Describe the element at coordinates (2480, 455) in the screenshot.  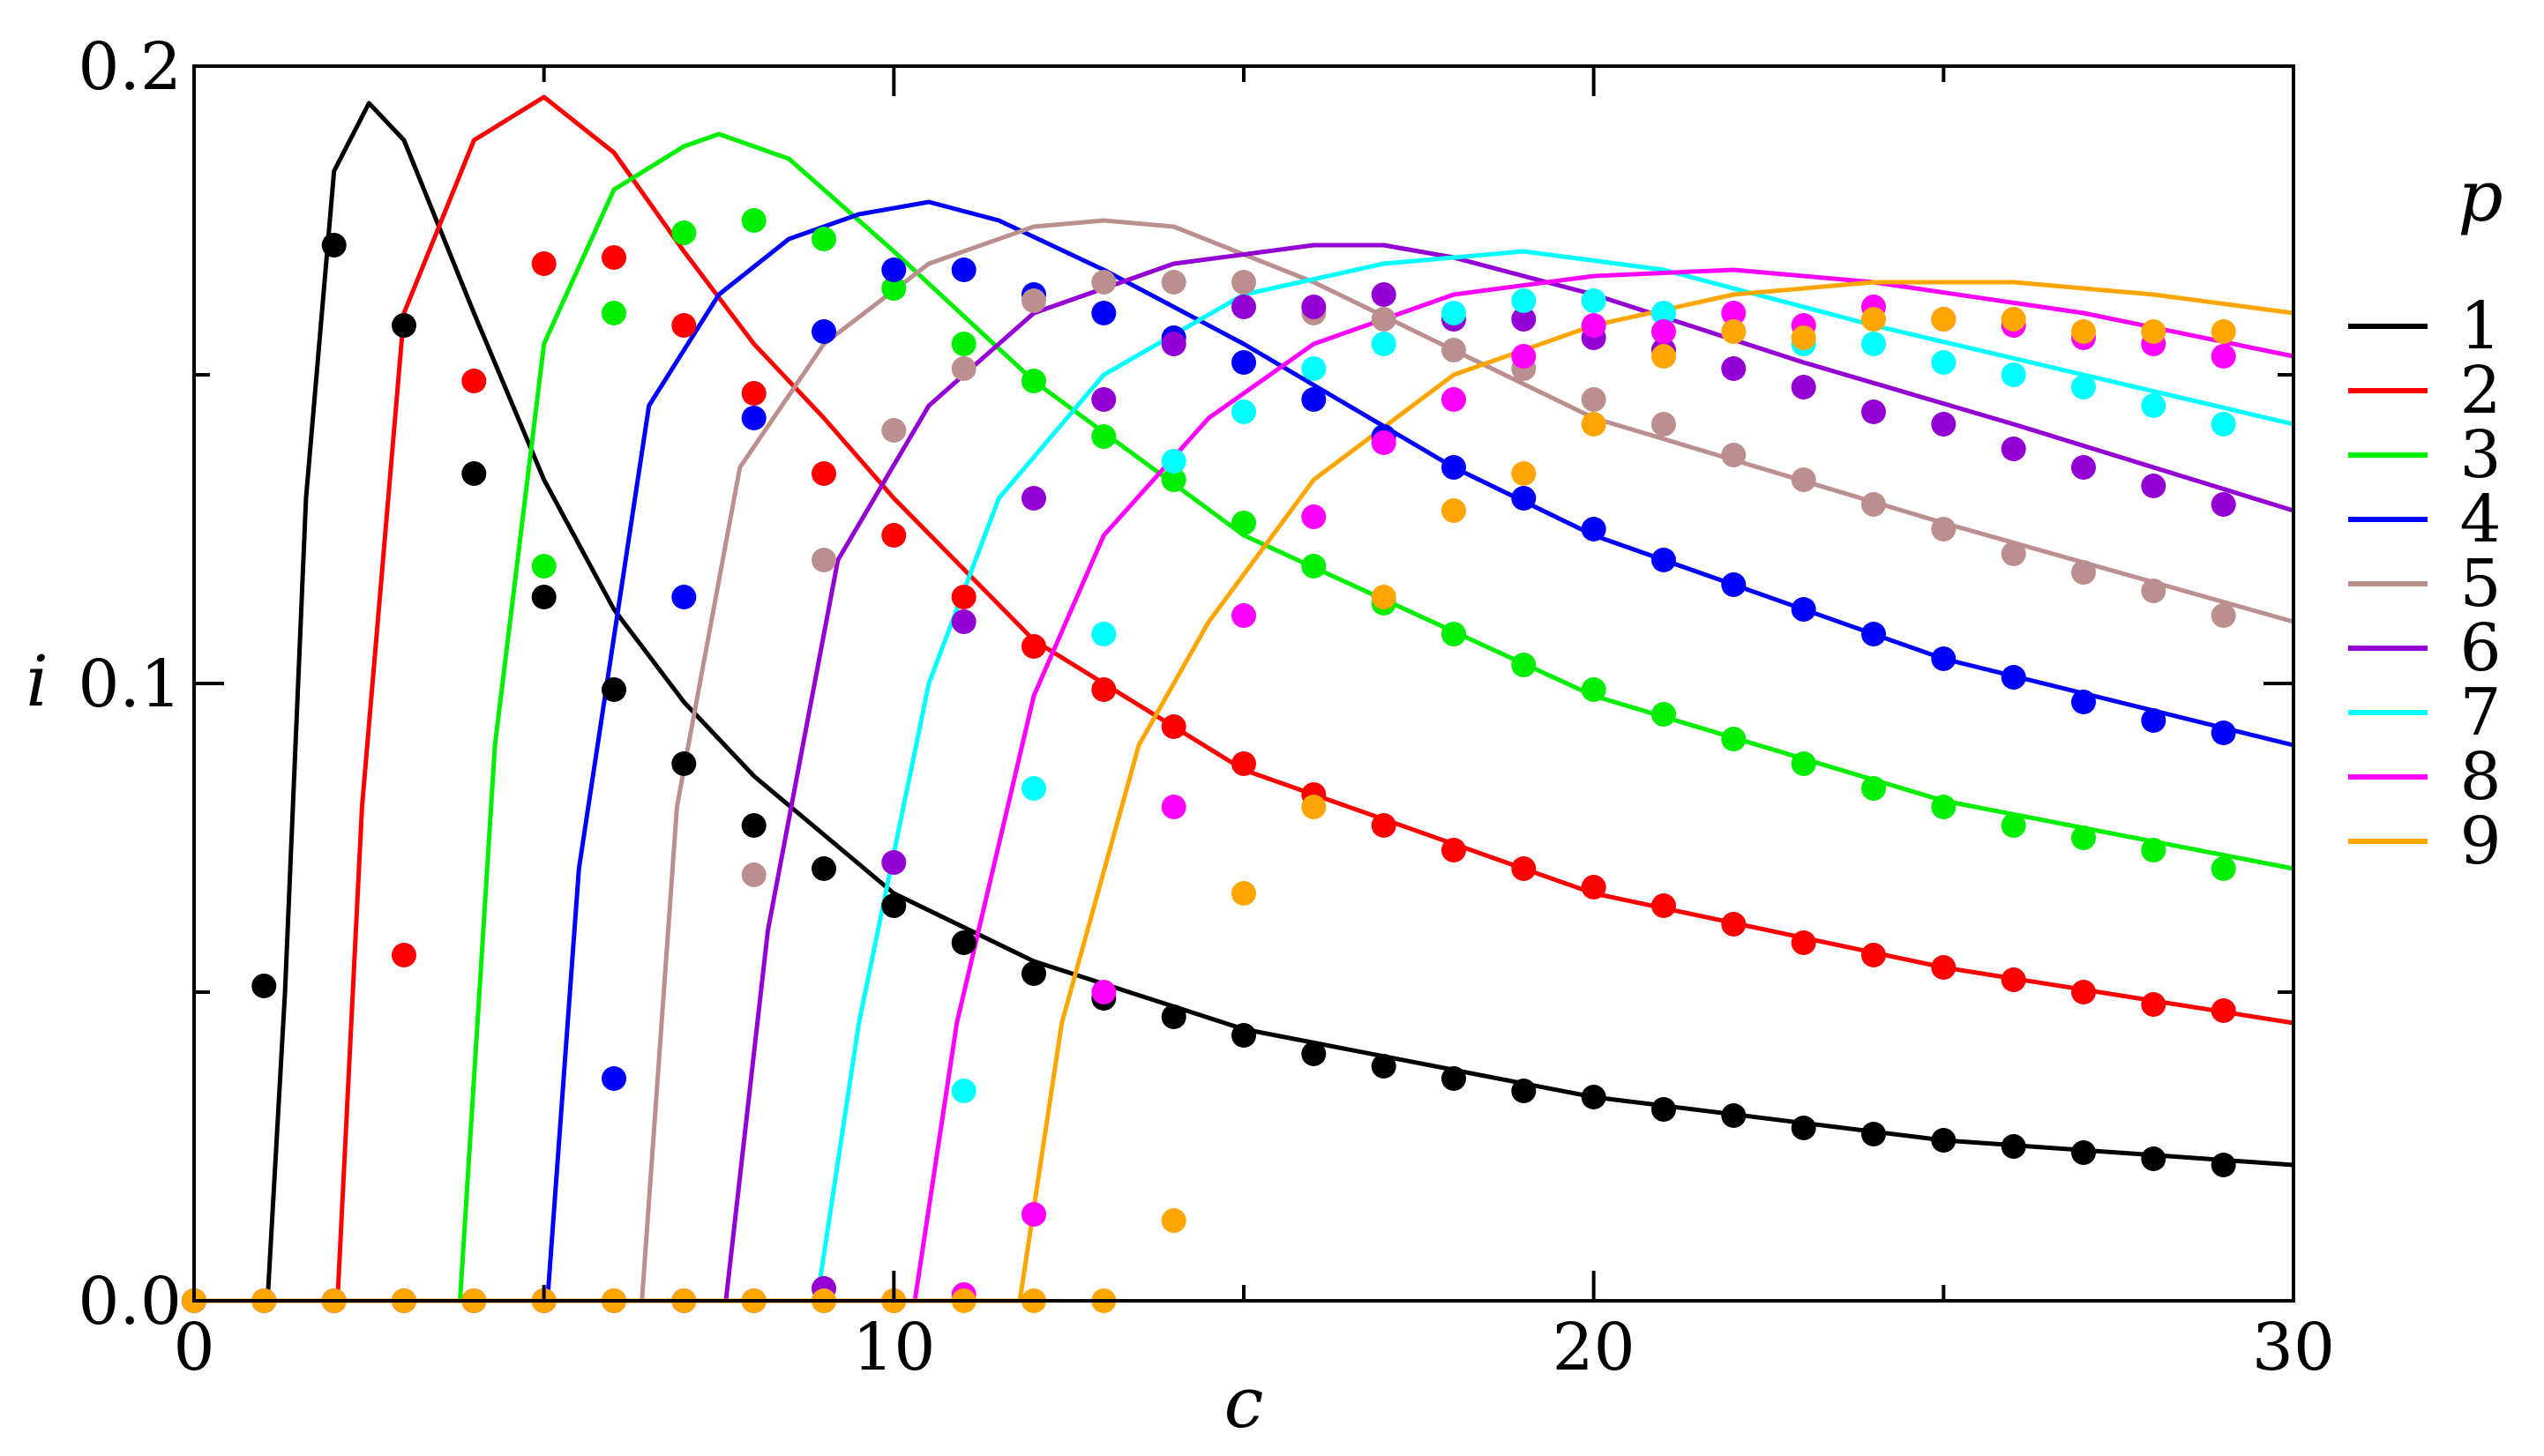
I see `legend-label-3: 3` at that location.